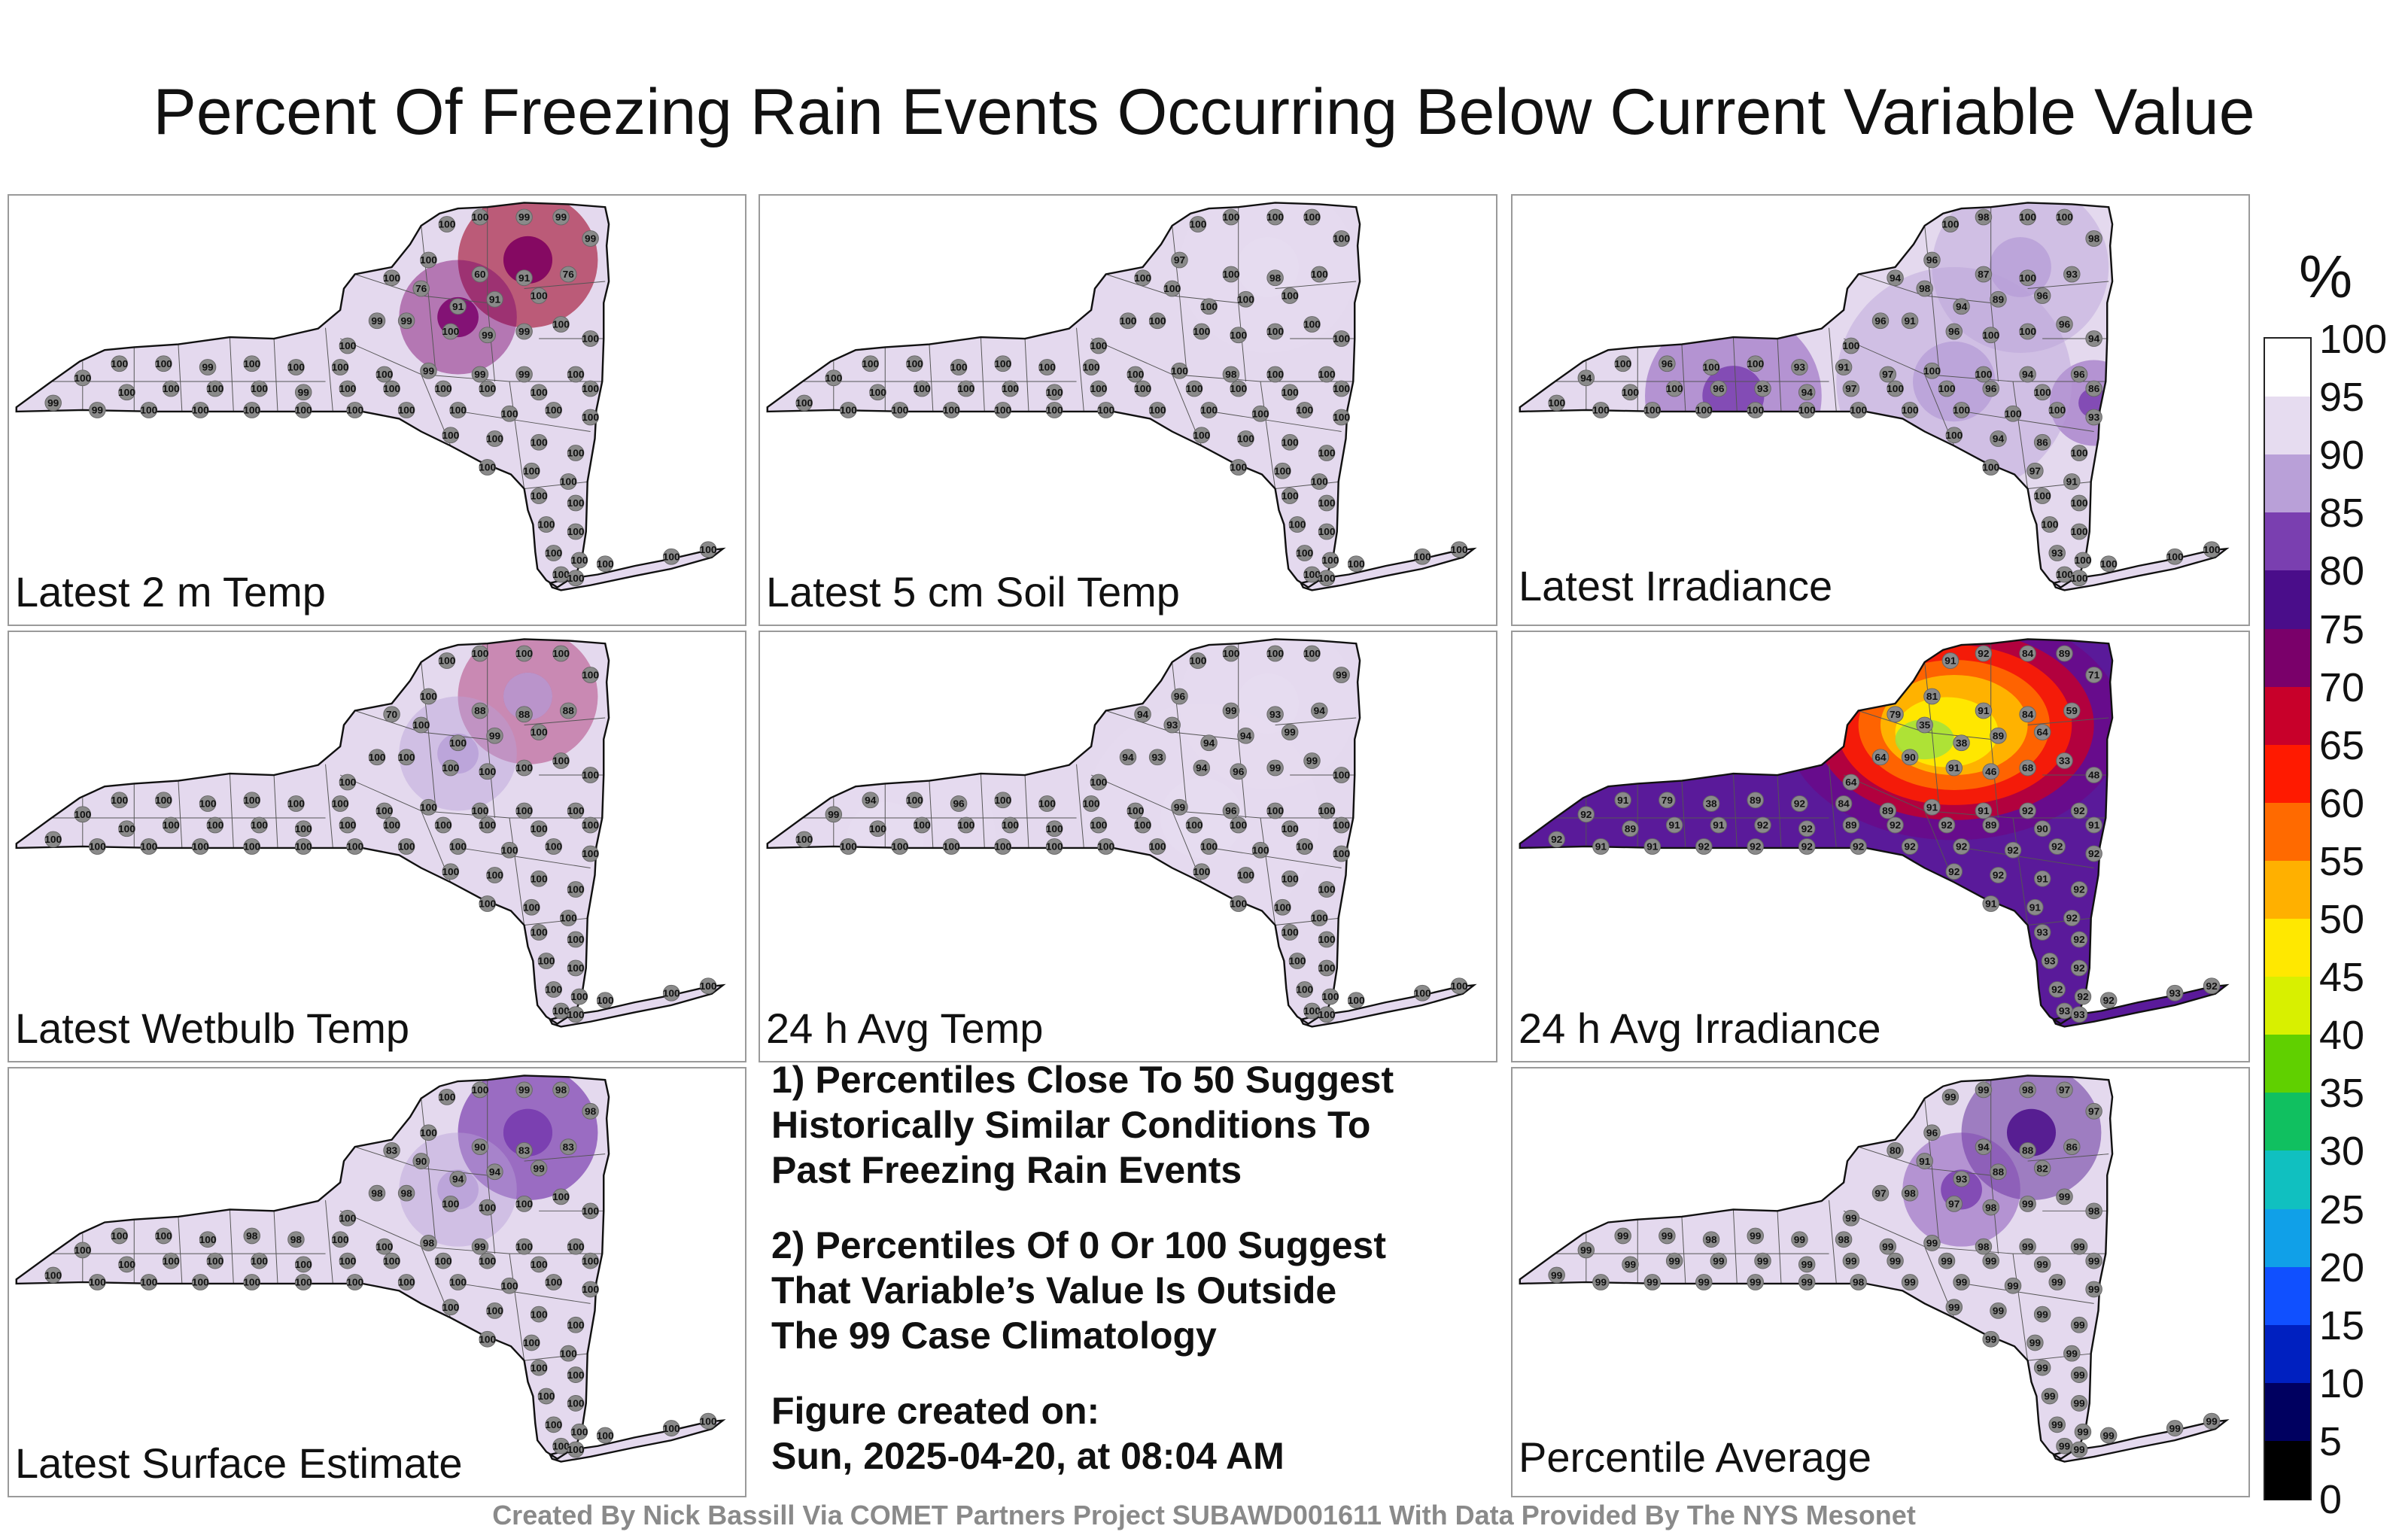 This screenshot has height=1535, width=2408. What do you see at coordinates (2342, 398) in the screenshot?
I see `colorbar-tick-label: 95` at bounding box center [2342, 398].